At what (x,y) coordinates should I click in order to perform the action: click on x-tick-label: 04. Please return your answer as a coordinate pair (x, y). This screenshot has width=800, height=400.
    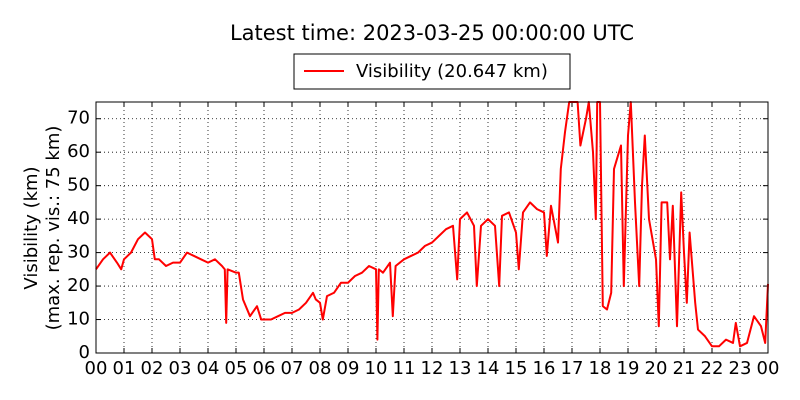
    Looking at the image, I should click on (208, 368).